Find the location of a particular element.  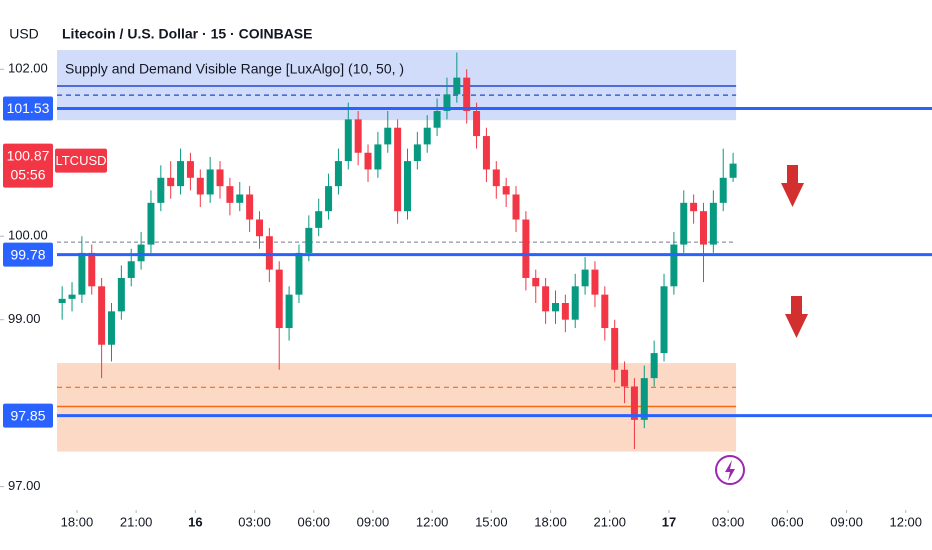

symbol: LTCUSD is located at coordinates (80, 160).